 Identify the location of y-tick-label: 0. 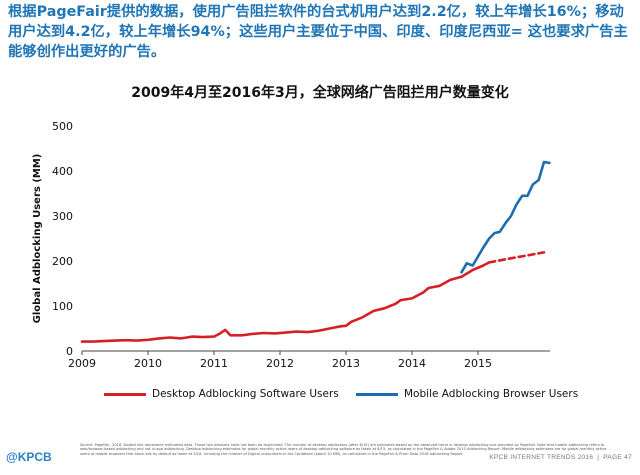
(69, 351).